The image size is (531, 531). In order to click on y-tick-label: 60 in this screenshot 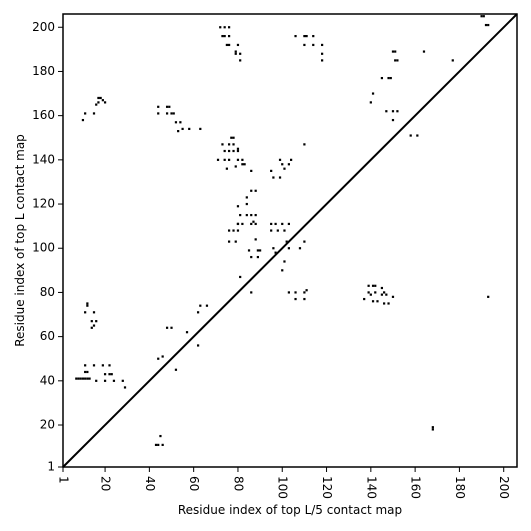, I will do `click(47, 336)`.